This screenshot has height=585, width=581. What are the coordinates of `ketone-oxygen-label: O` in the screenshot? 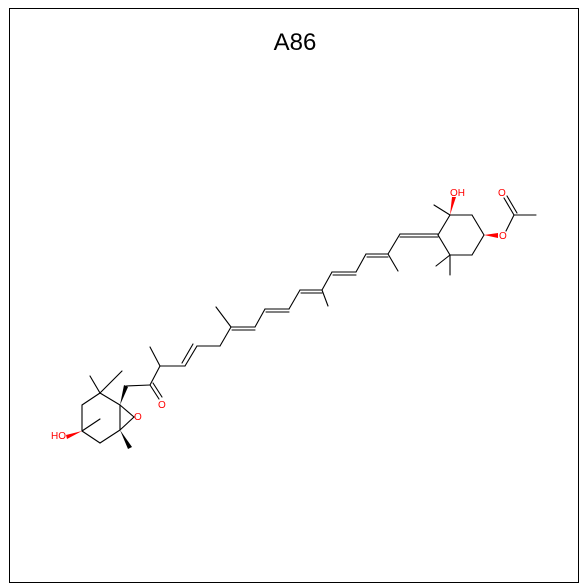 It's located at (162, 405).